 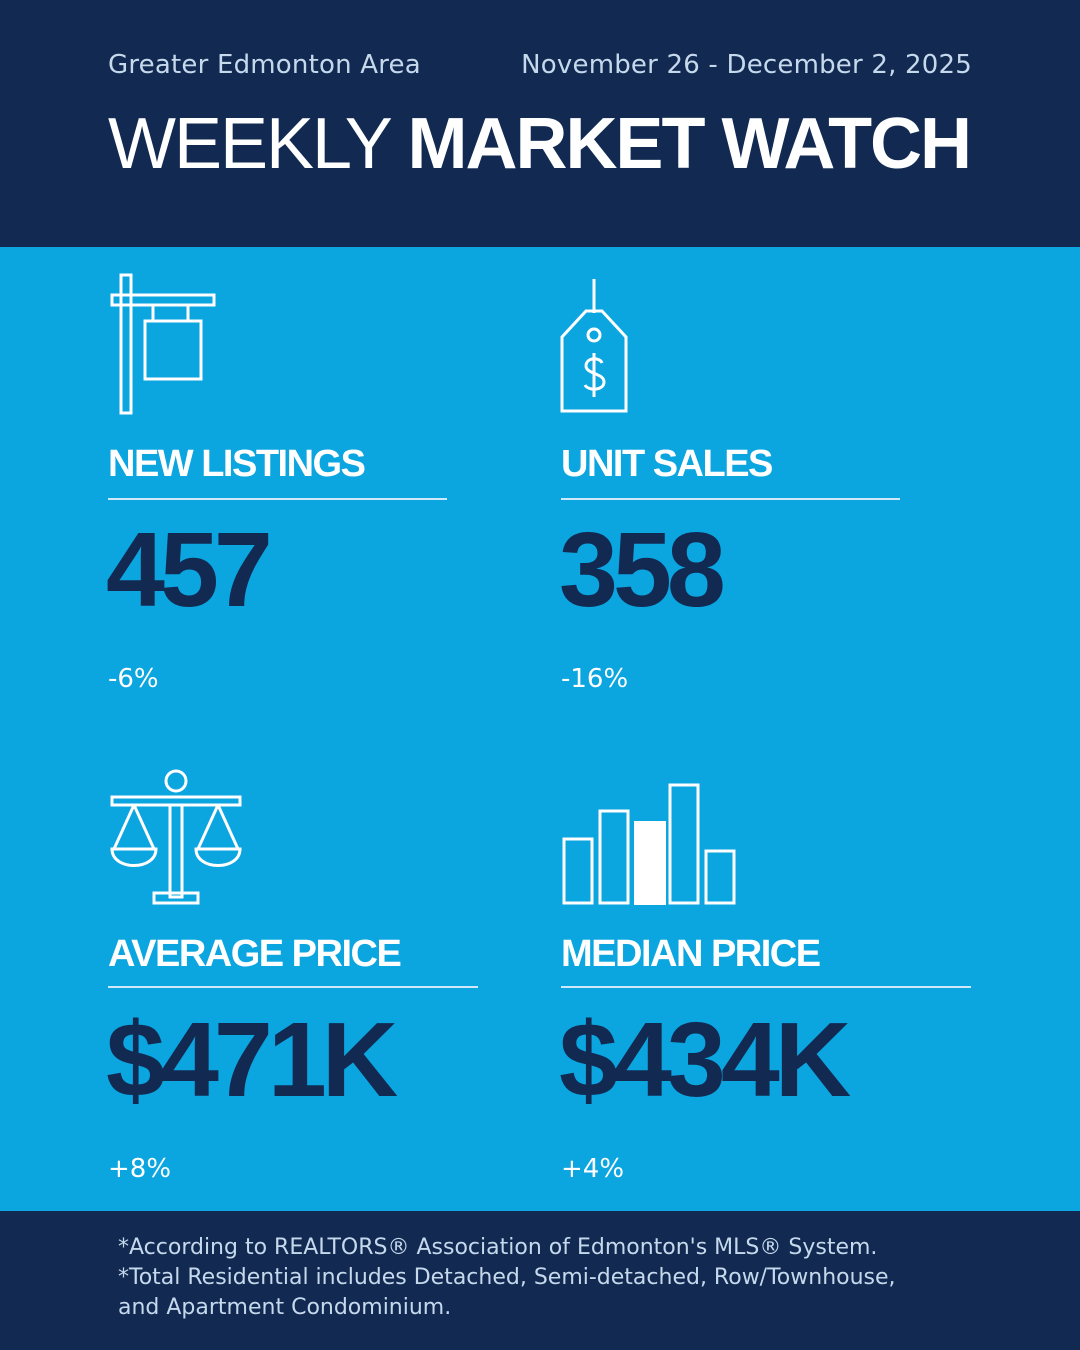 What do you see at coordinates (252, 1060) in the screenshot?
I see `stat-value: $471K` at bounding box center [252, 1060].